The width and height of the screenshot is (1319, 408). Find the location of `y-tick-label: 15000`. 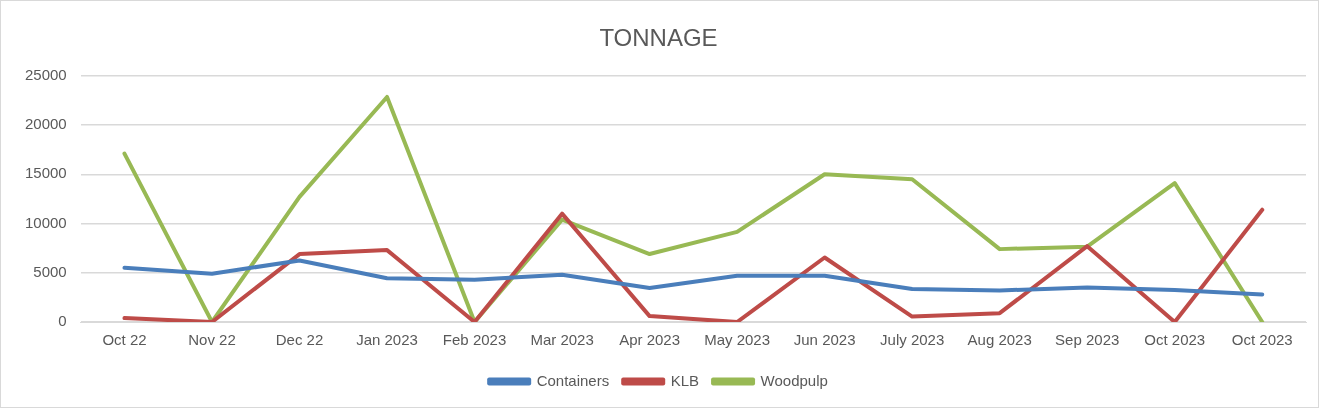

y-tick-label: 15000 is located at coordinates (45, 173).